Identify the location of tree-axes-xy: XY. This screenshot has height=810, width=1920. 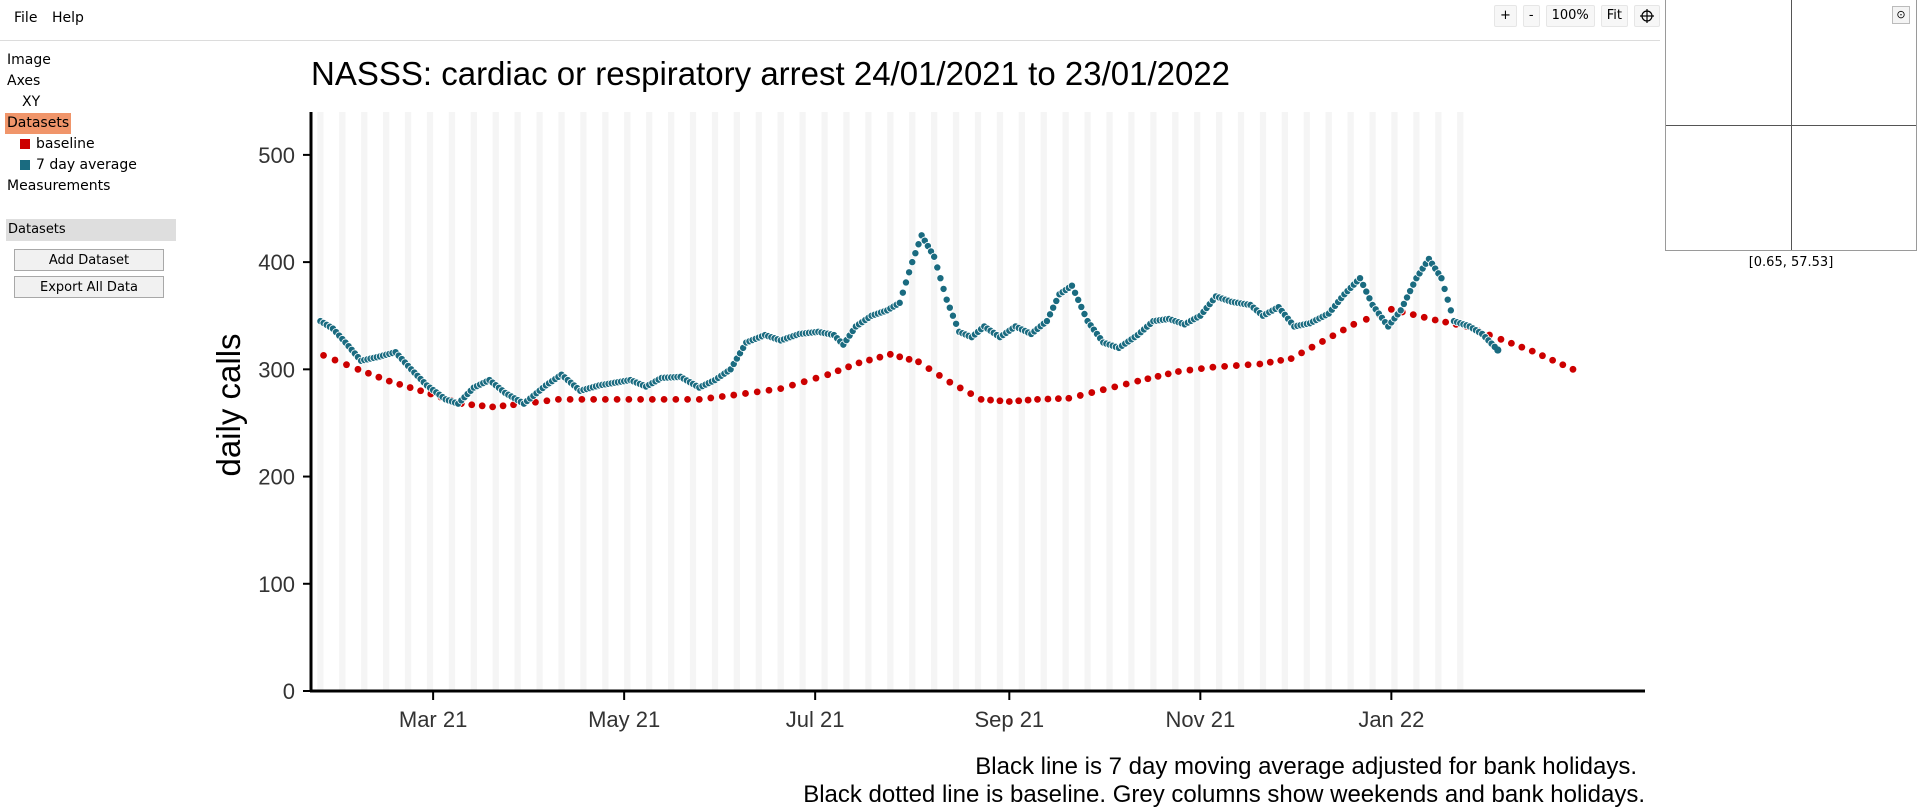
(31, 102).